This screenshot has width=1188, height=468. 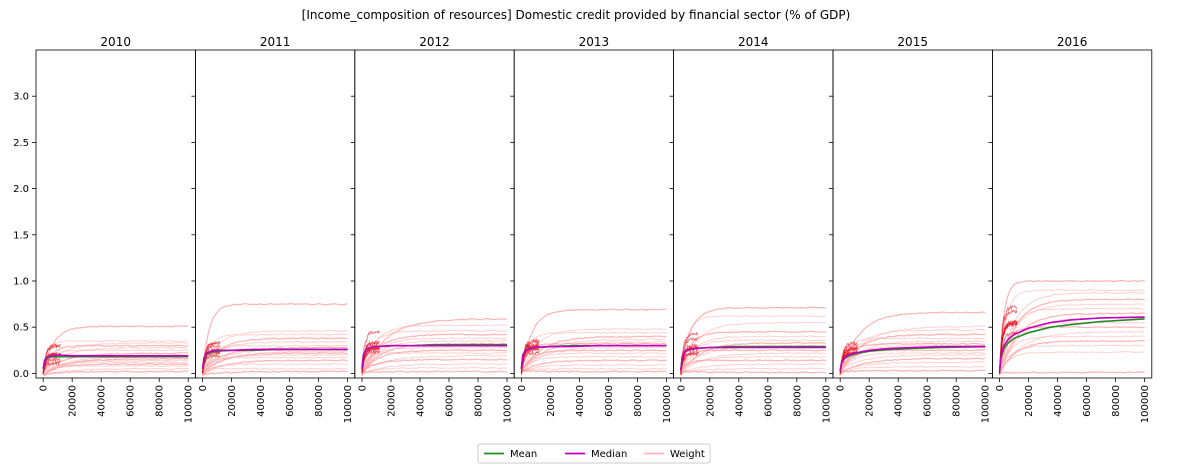 I want to click on panel-2012: 2012 0 20000 40000 60000 80000 100000, so click(x=432, y=229).